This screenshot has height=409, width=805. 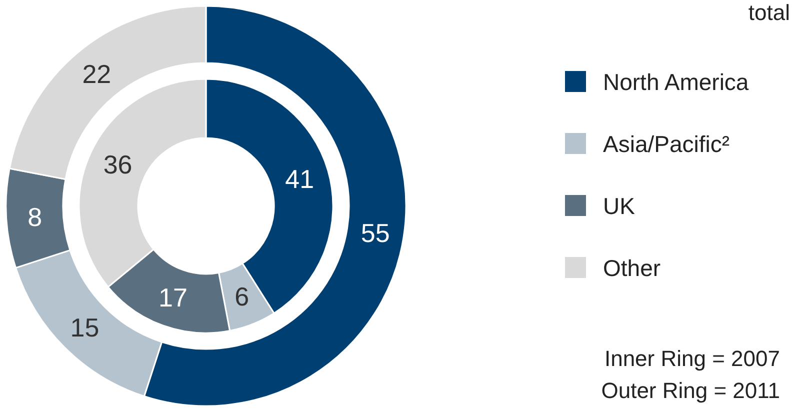 I want to click on data-label: 36, so click(x=117, y=164).